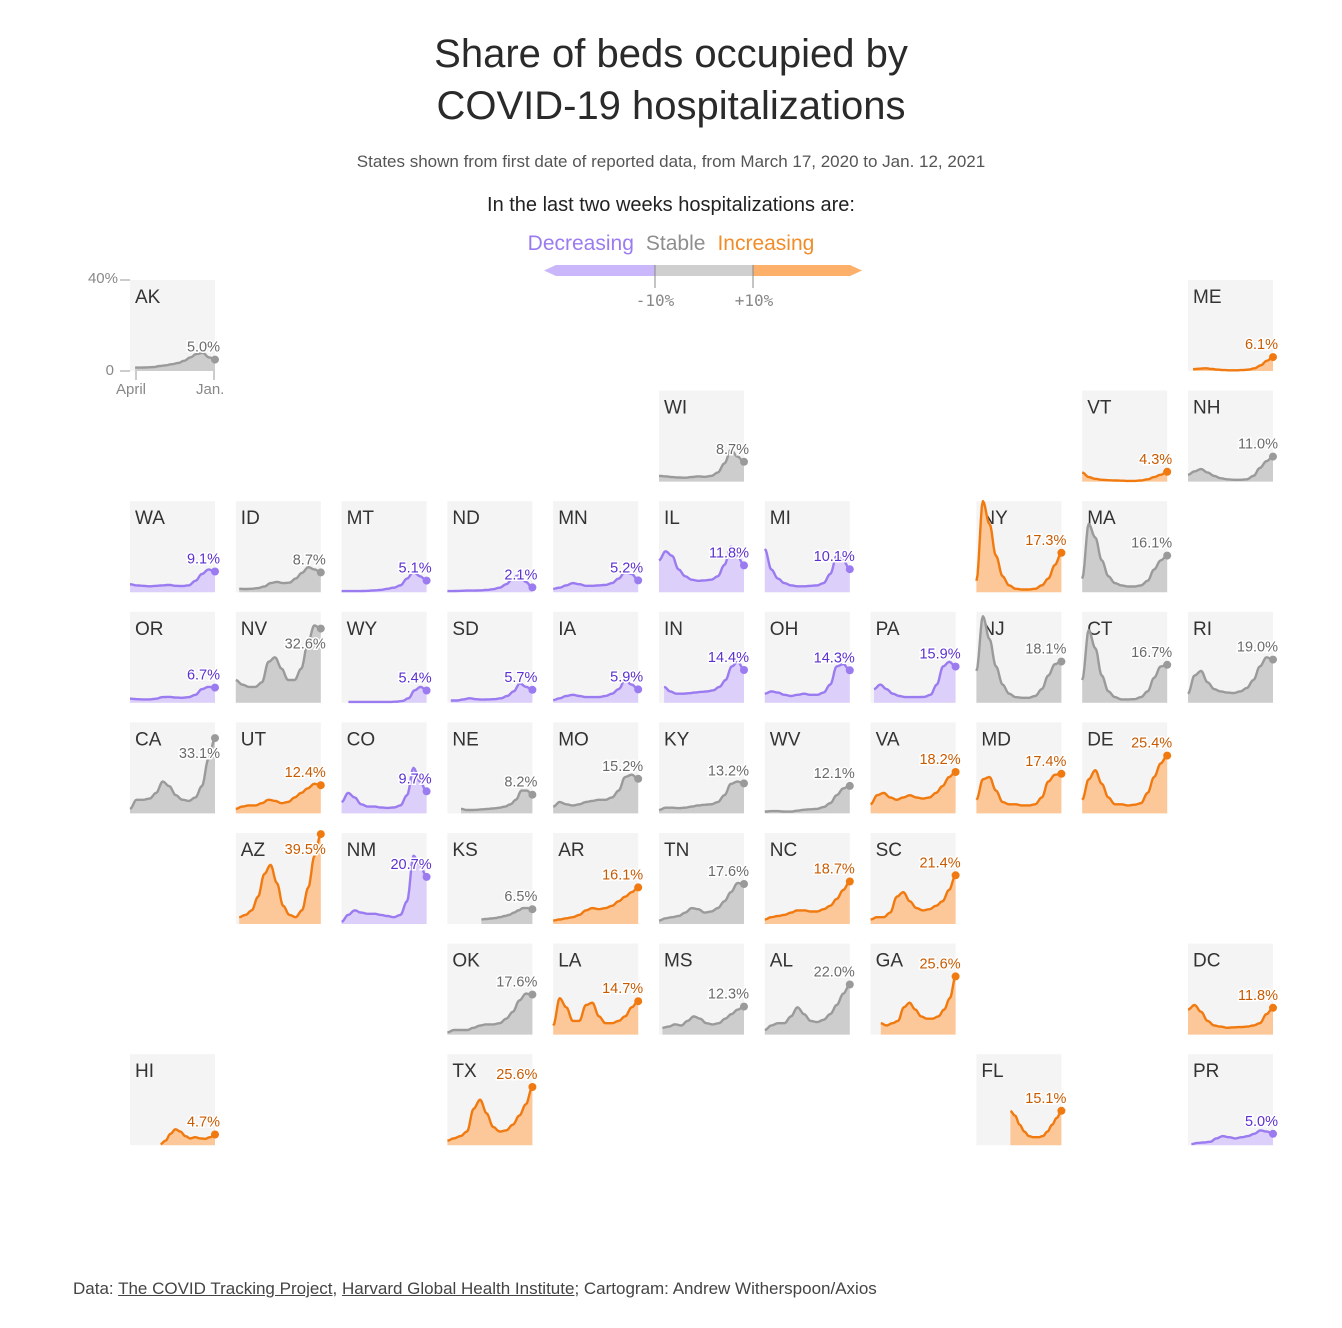  I want to click on series-area-ia, so click(596, 691).